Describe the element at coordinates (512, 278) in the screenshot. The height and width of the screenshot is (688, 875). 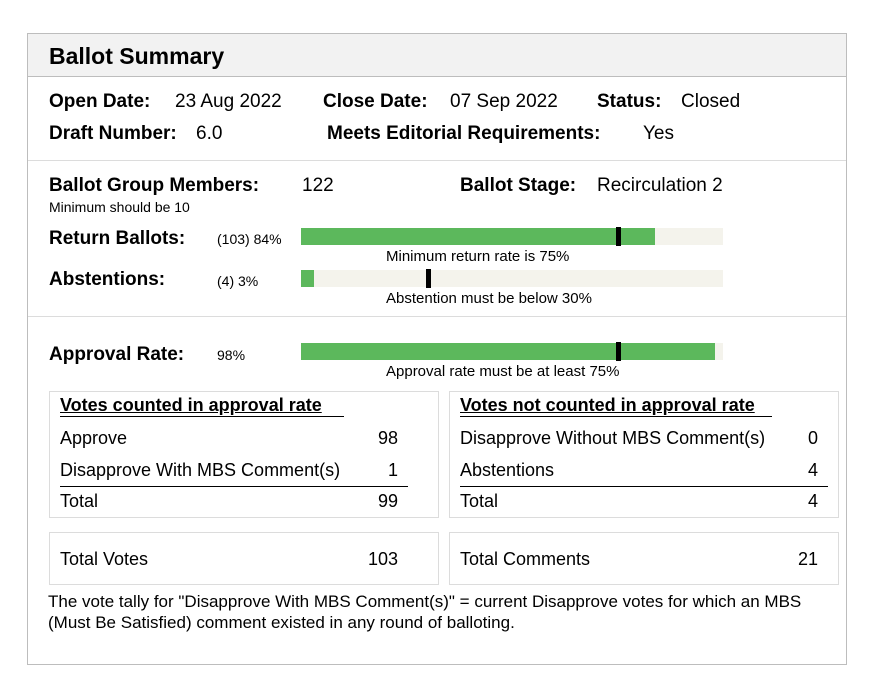
I see `abstentions-bar` at that location.